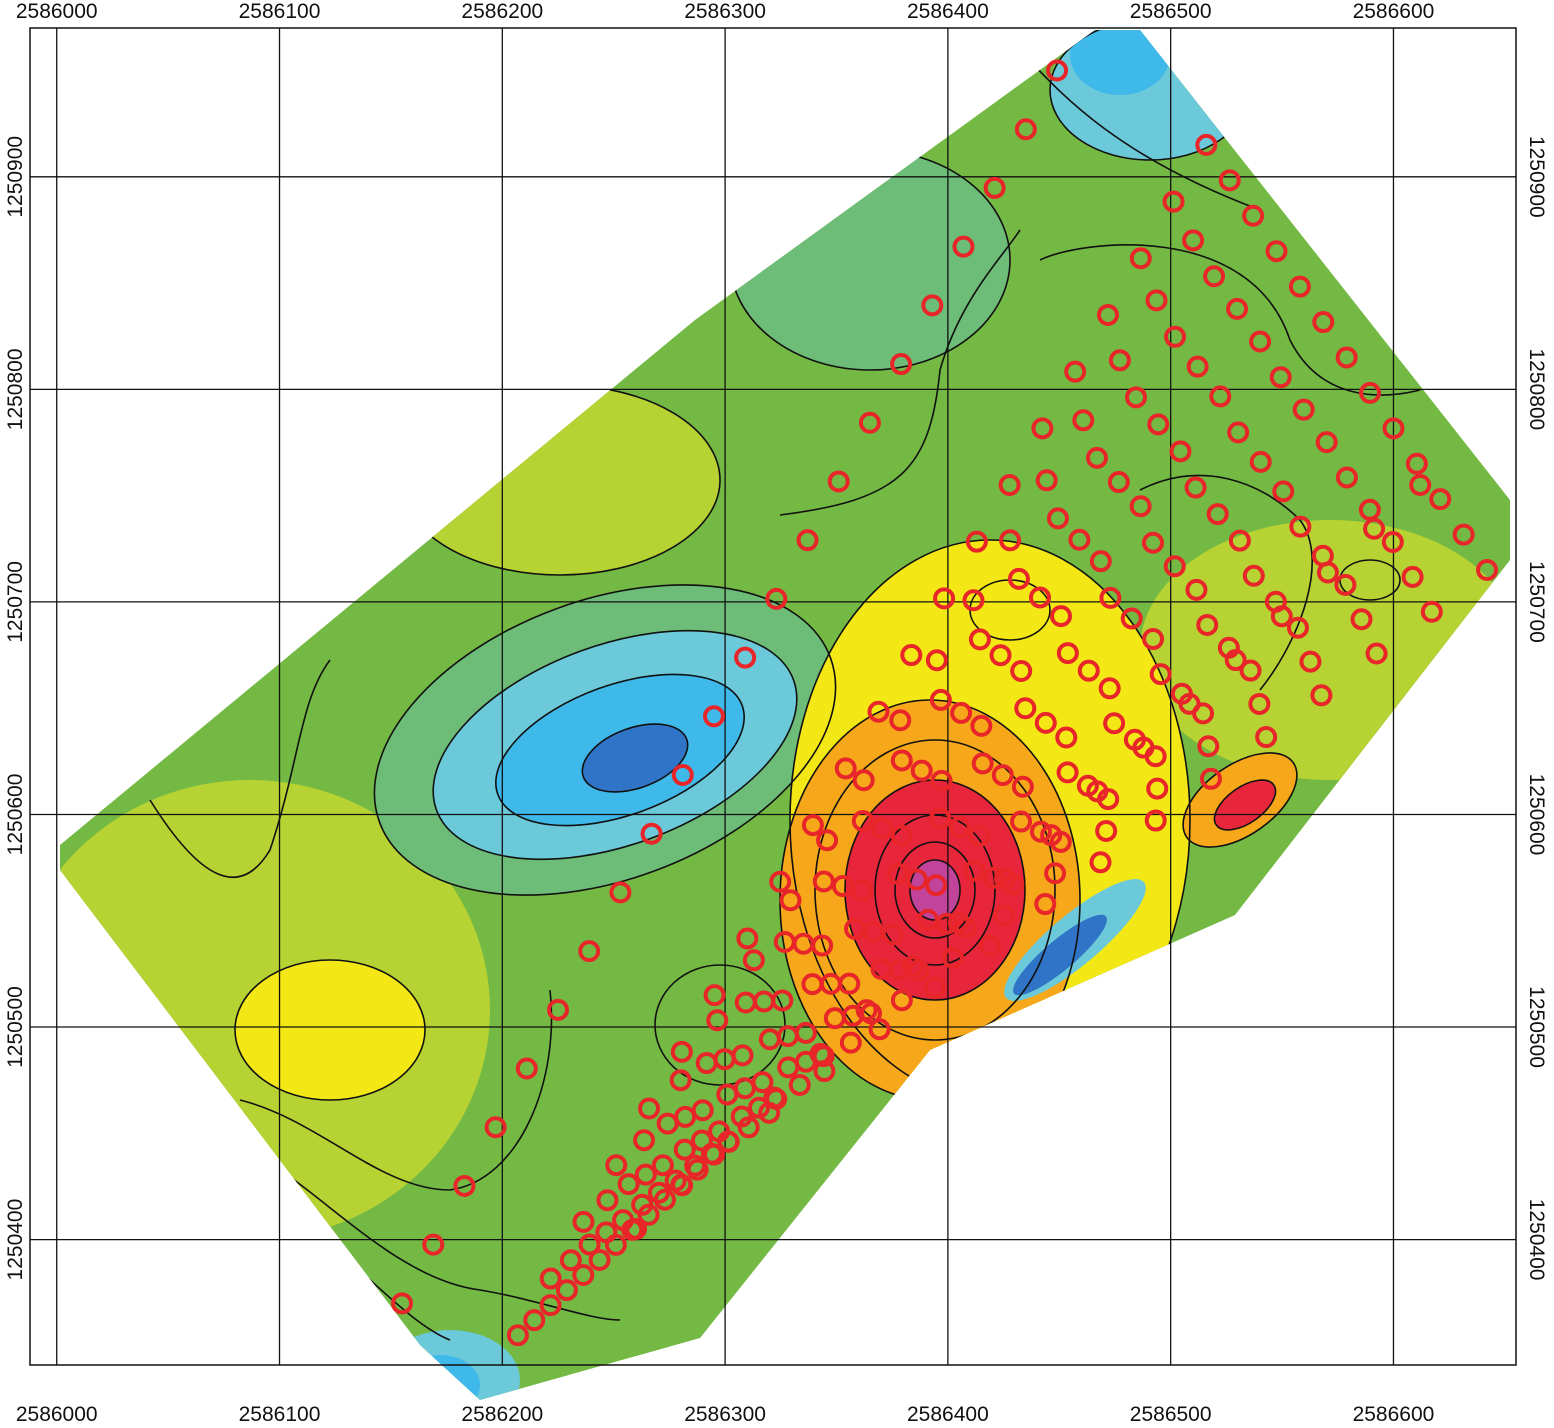 The height and width of the screenshot is (1428, 1554). Describe the element at coordinates (15, 602) in the screenshot. I see `y-tick-label-left: 1250700` at that location.